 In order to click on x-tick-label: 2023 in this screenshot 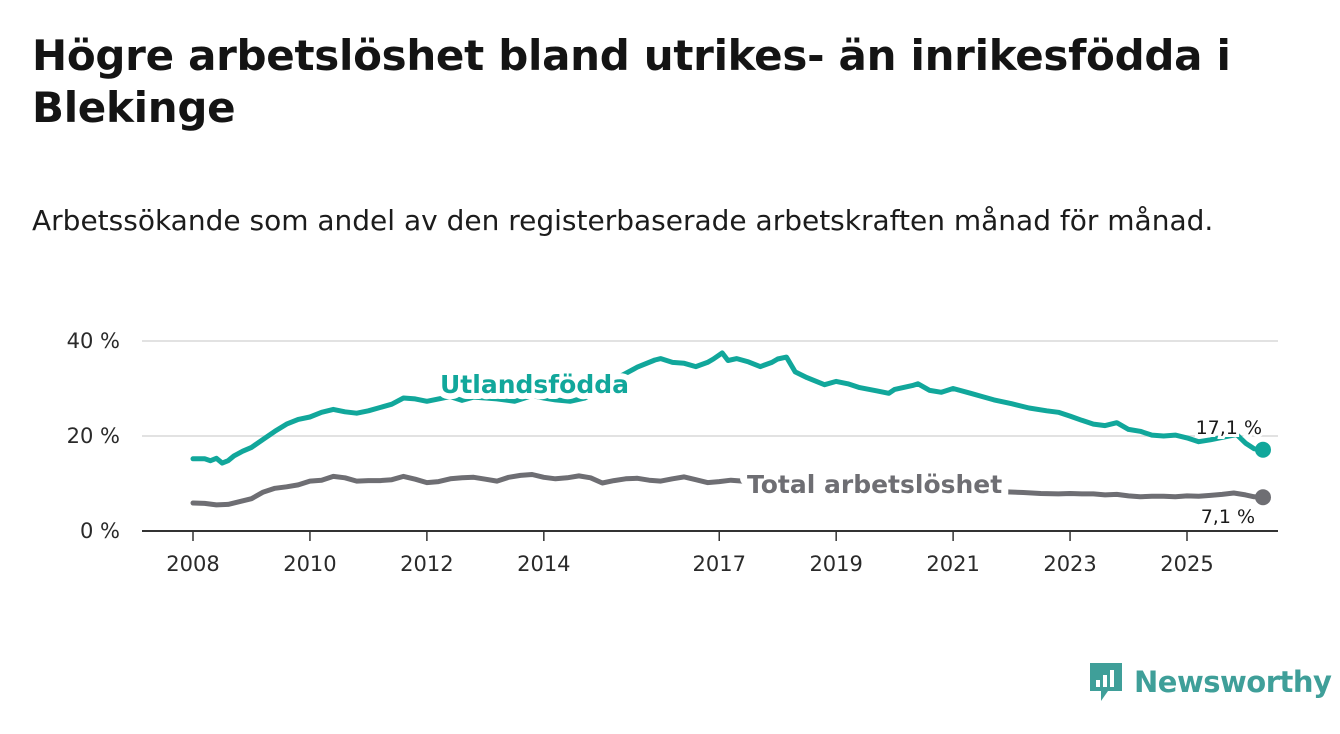, I will do `click(1069, 564)`.